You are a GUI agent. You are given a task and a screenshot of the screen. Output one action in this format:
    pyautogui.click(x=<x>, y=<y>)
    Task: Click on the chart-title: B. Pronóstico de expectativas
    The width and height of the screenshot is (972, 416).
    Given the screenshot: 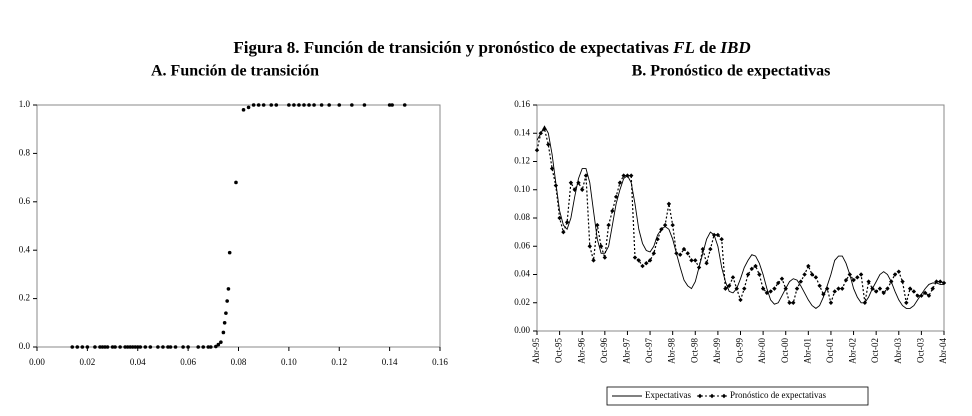 What is the action you would take?
    pyautogui.click(x=731, y=71)
    